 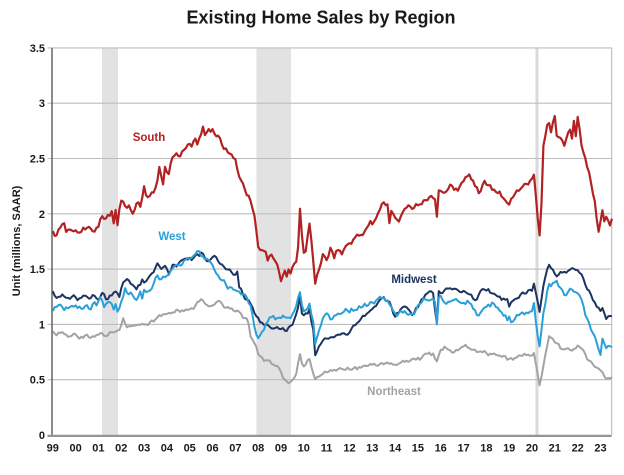 What do you see at coordinates (441, 449) in the screenshot?
I see `svg-text: 16` at bounding box center [441, 449].